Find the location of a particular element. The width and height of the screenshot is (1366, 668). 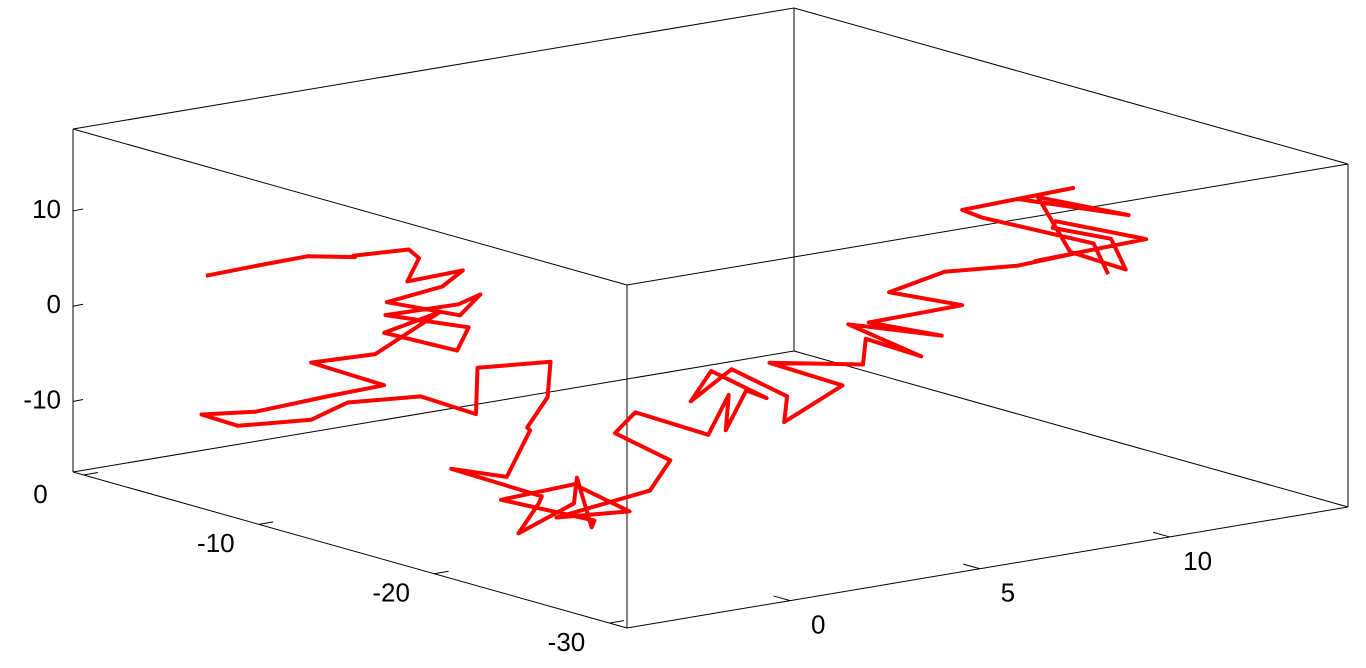

x-tick-label: 5 is located at coordinates (1008, 593).